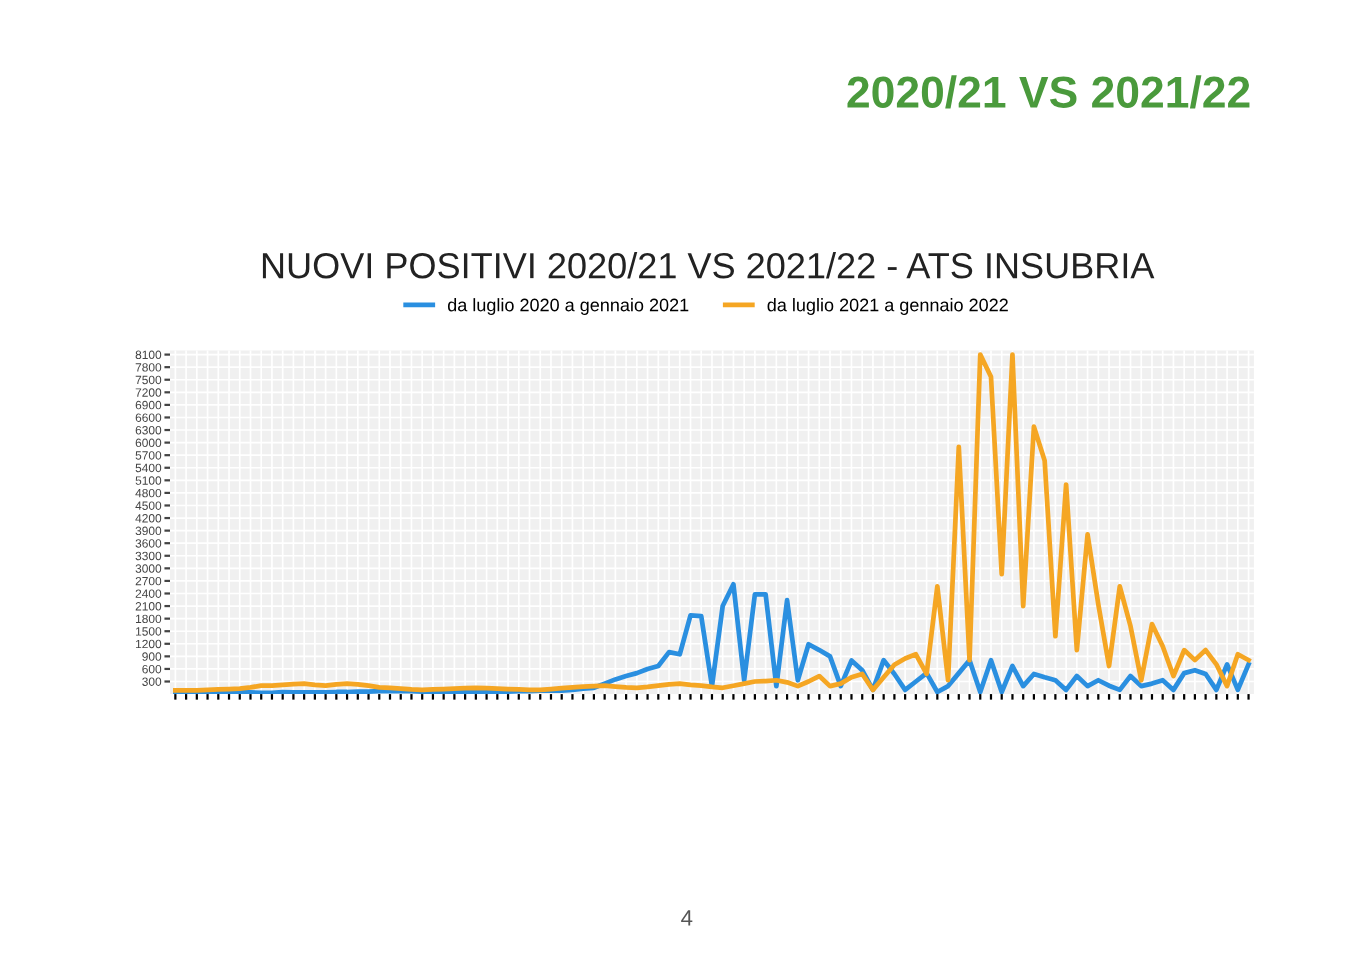 Image resolution: width=1360 pixels, height=960 pixels. Describe the element at coordinates (1048, 92) in the screenshot. I see `text: 2020/21 VS 2021/22` at that location.